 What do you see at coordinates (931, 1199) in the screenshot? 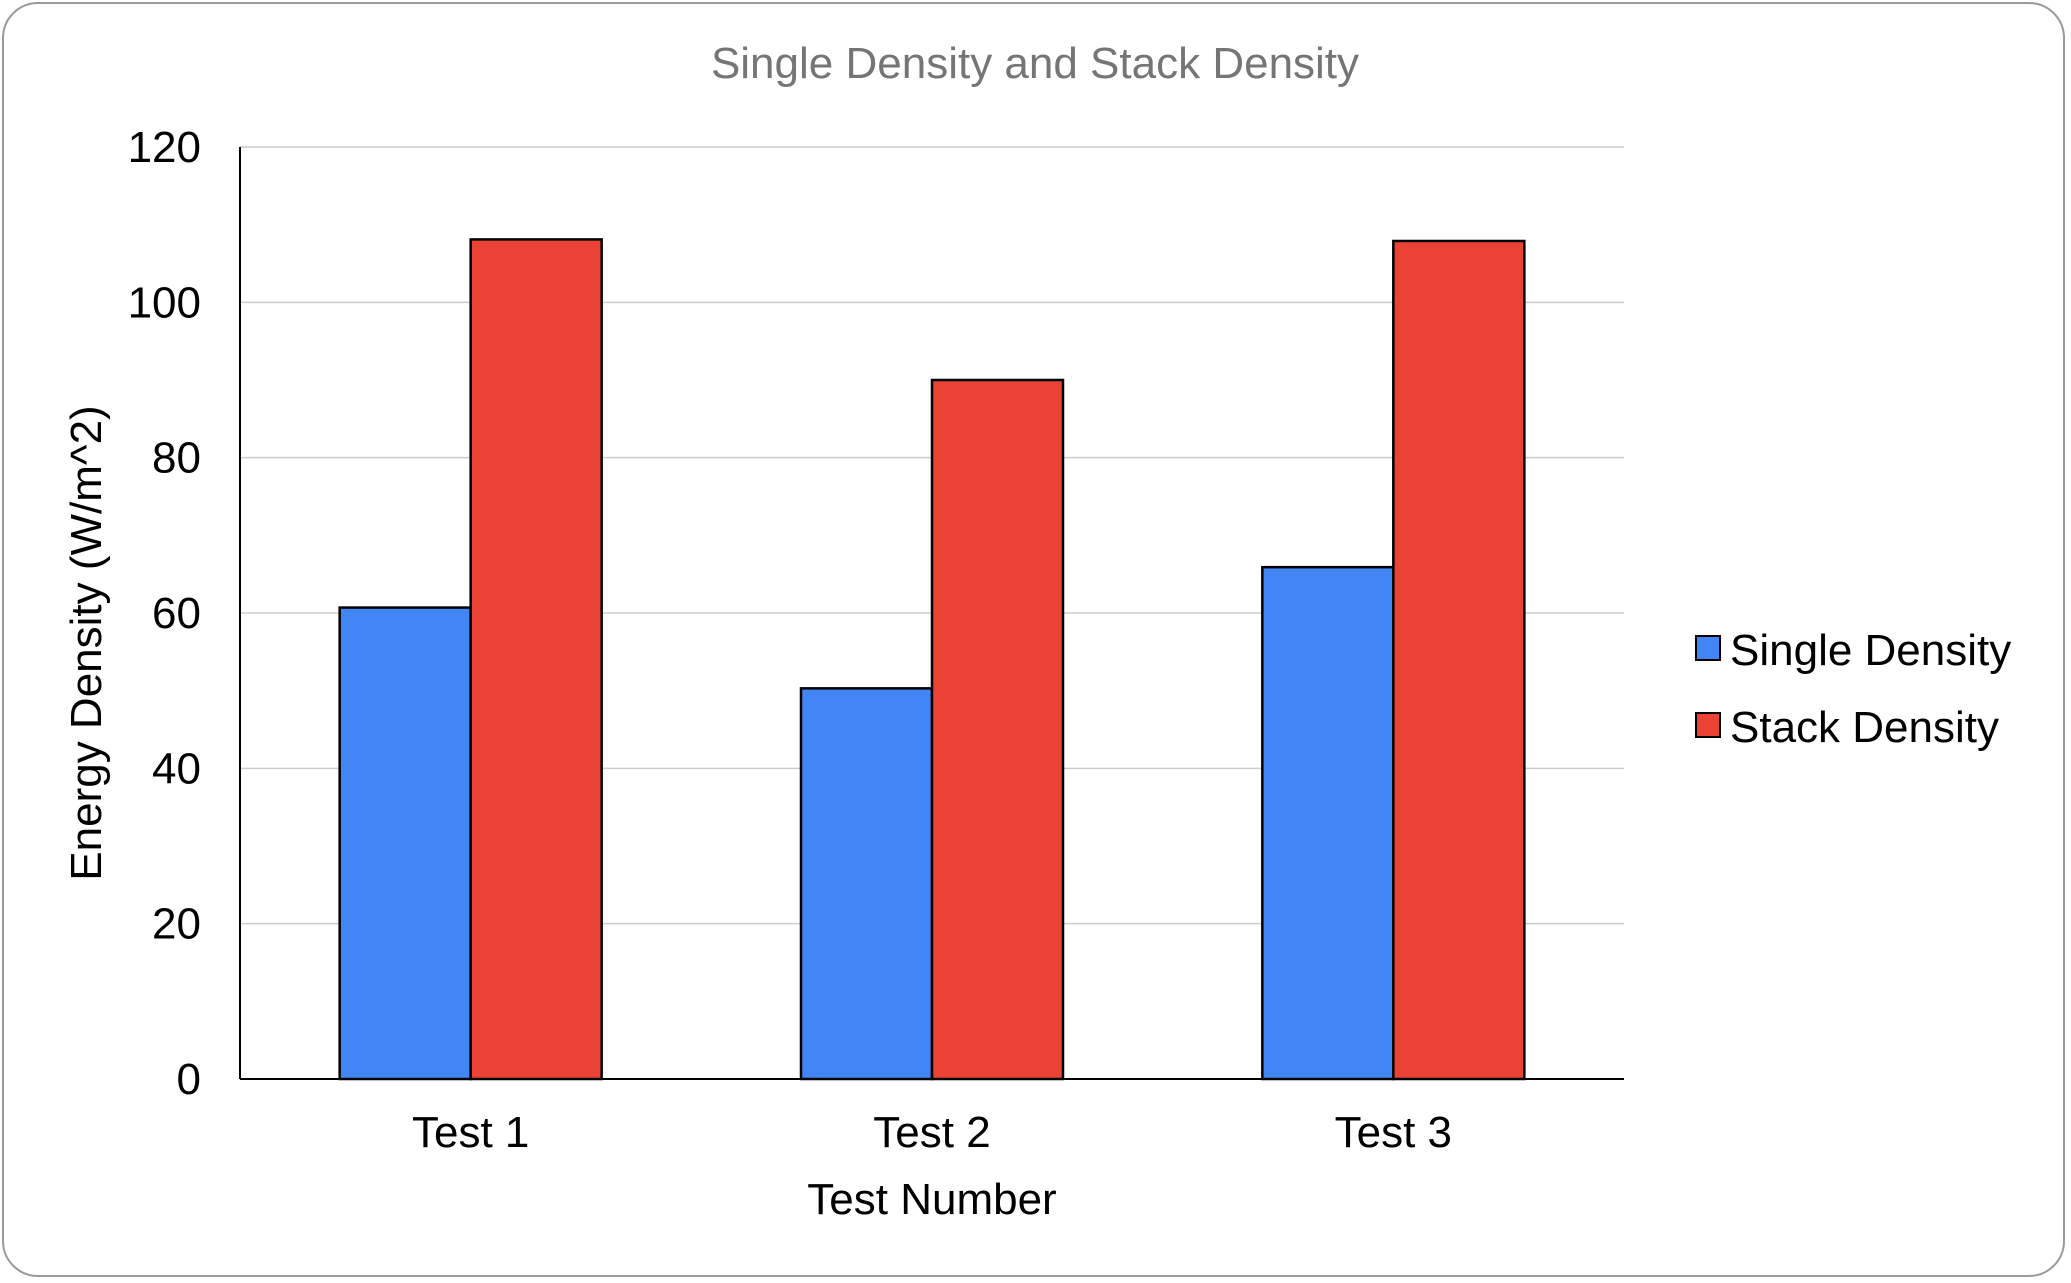
I see `x-axis-title: Test Number` at bounding box center [931, 1199].